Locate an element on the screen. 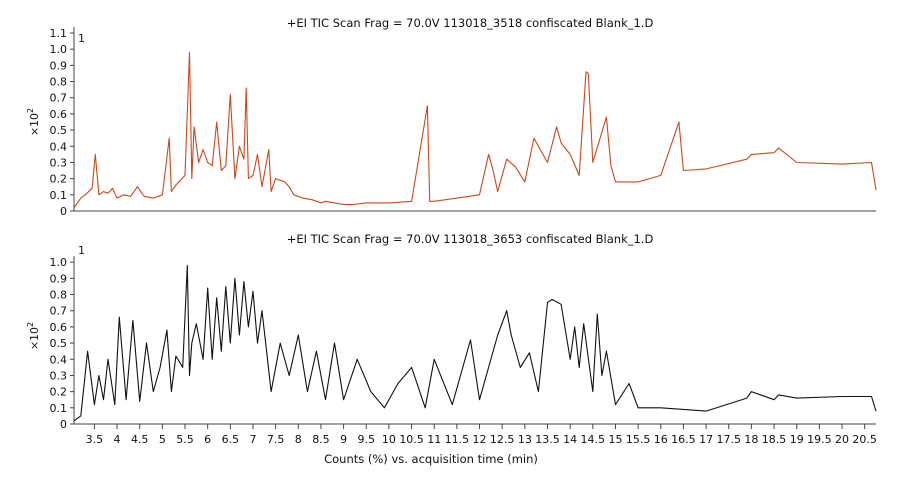 Image resolution: width=900 pixels, height=489 pixels. x-tick-label: 9.5 is located at coordinates (367, 439).